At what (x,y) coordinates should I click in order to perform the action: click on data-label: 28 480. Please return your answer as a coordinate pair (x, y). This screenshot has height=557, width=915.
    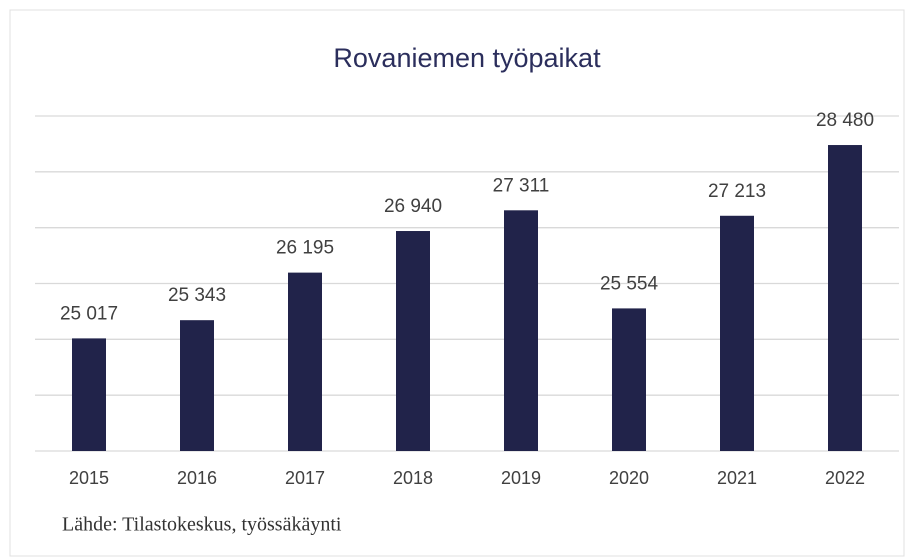
    Looking at the image, I should click on (845, 120).